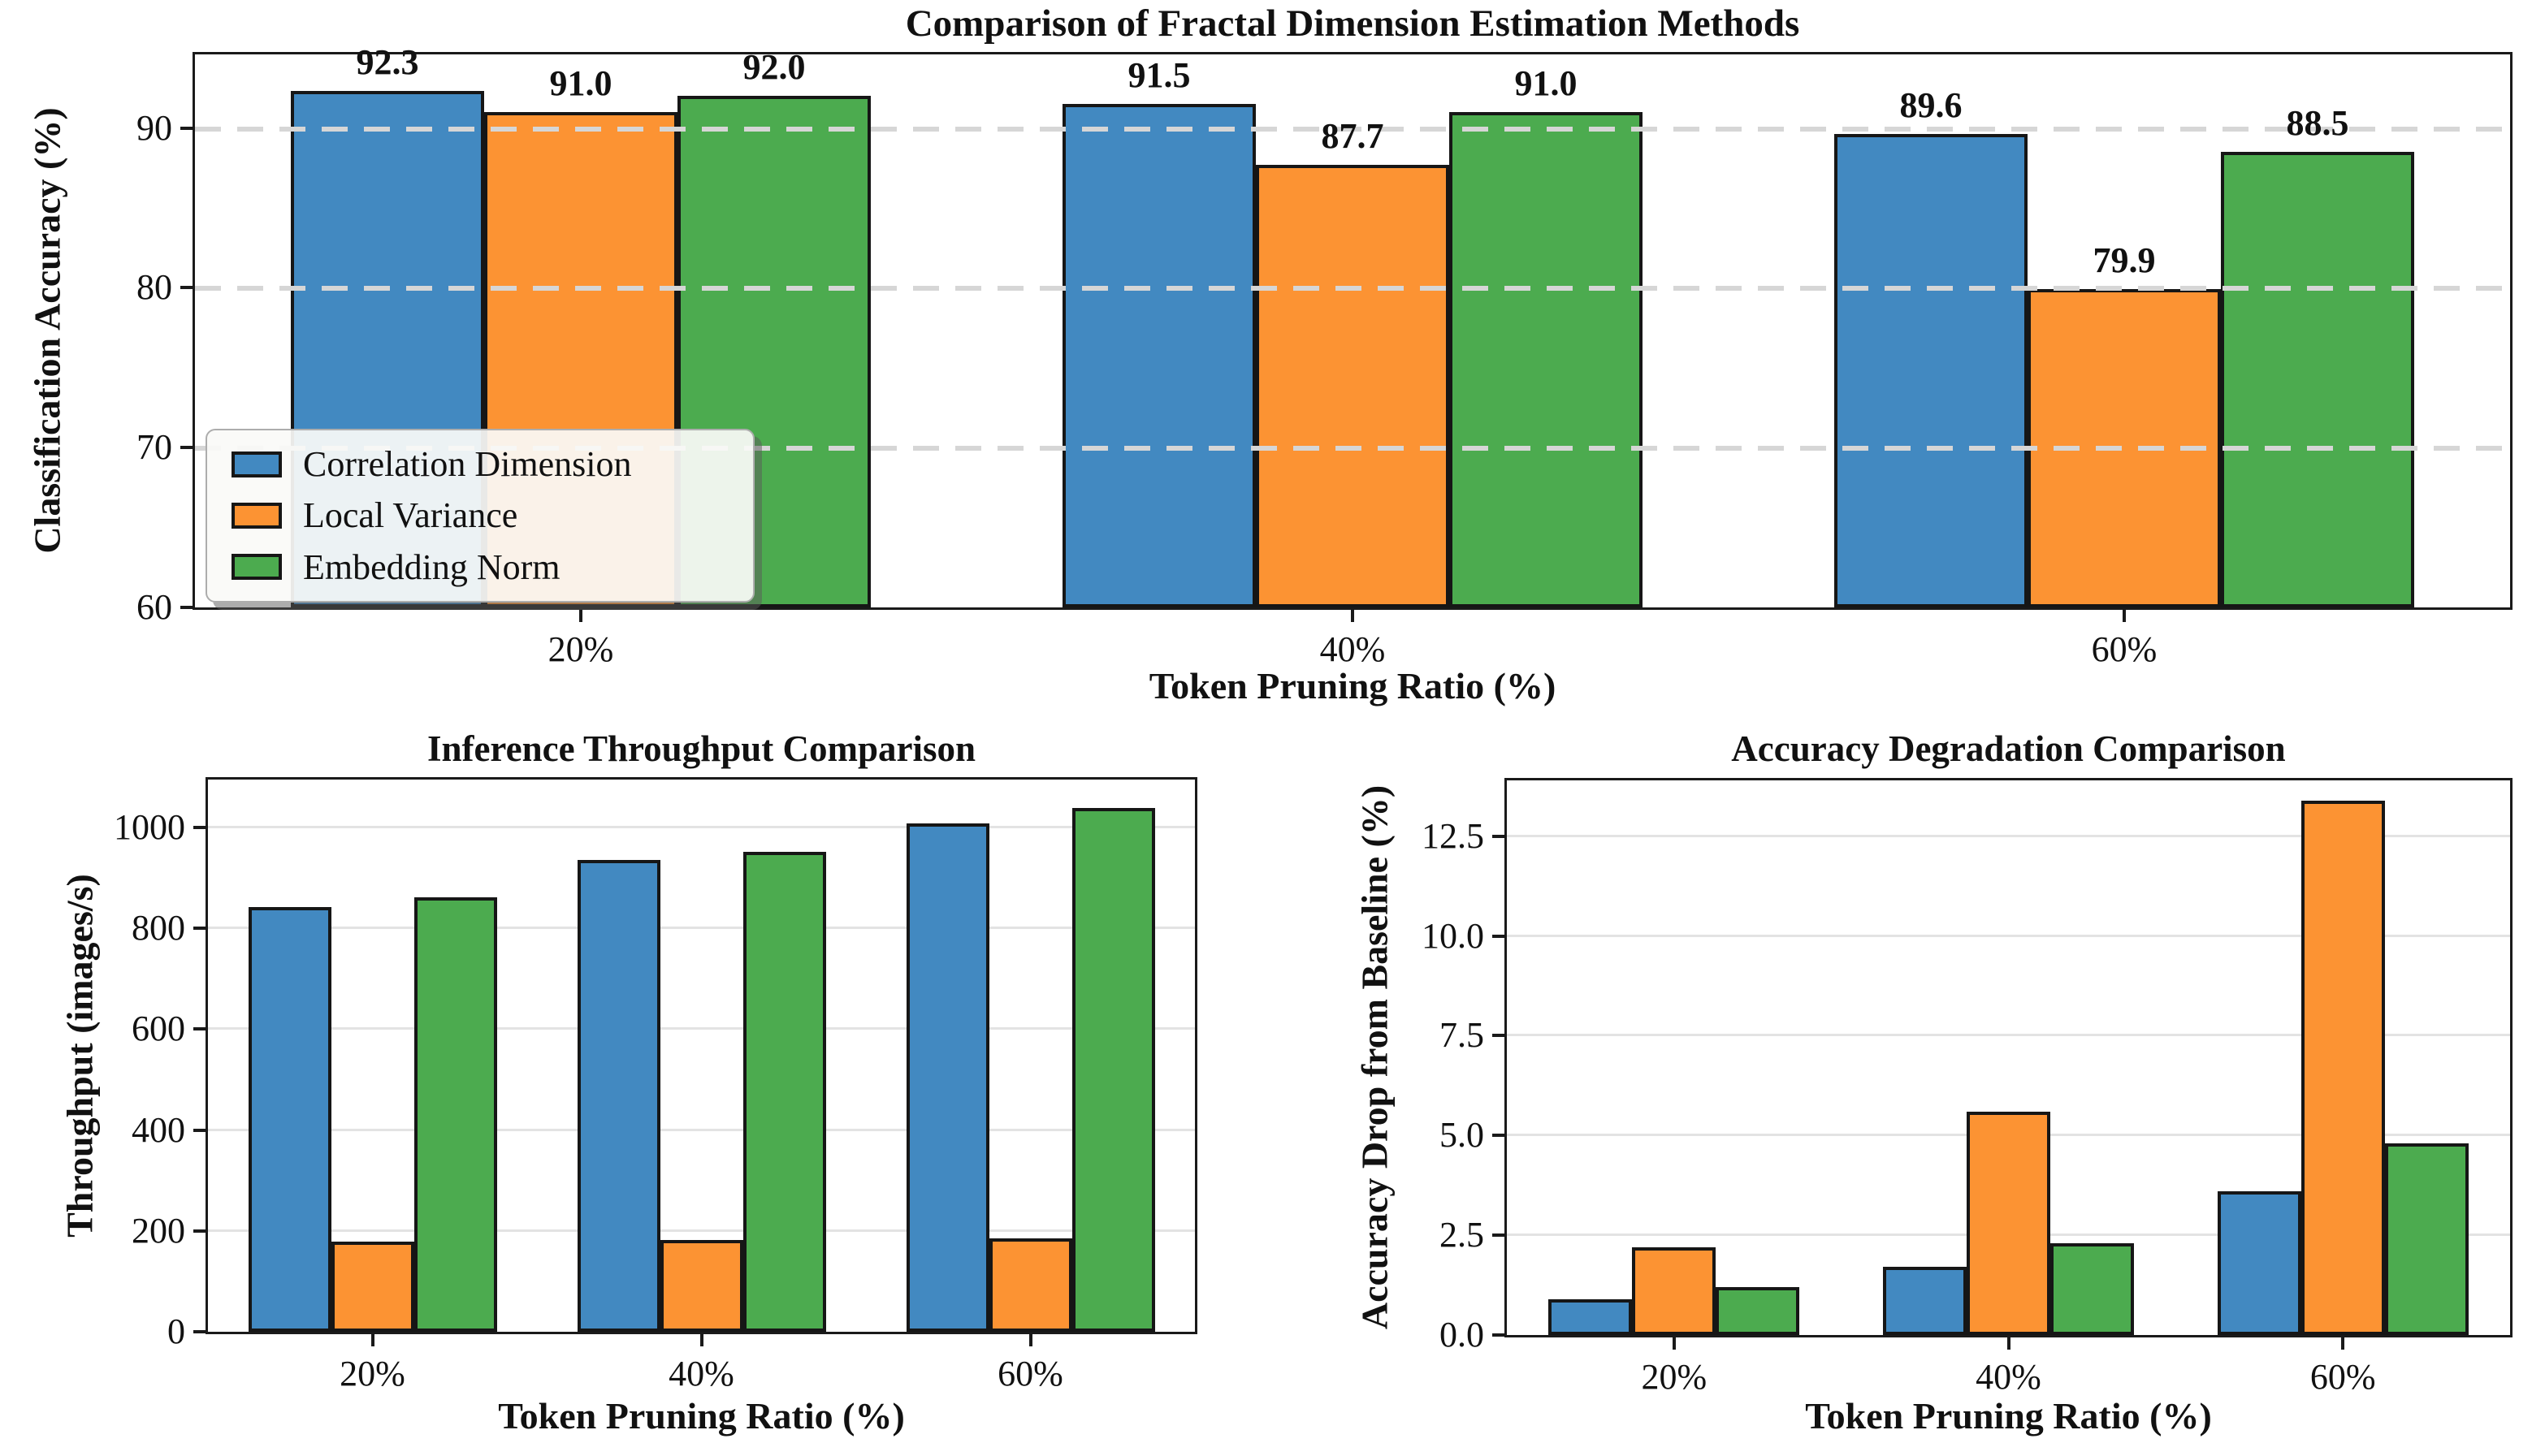  I want to click on y-tick-label: 80, so click(154, 287).